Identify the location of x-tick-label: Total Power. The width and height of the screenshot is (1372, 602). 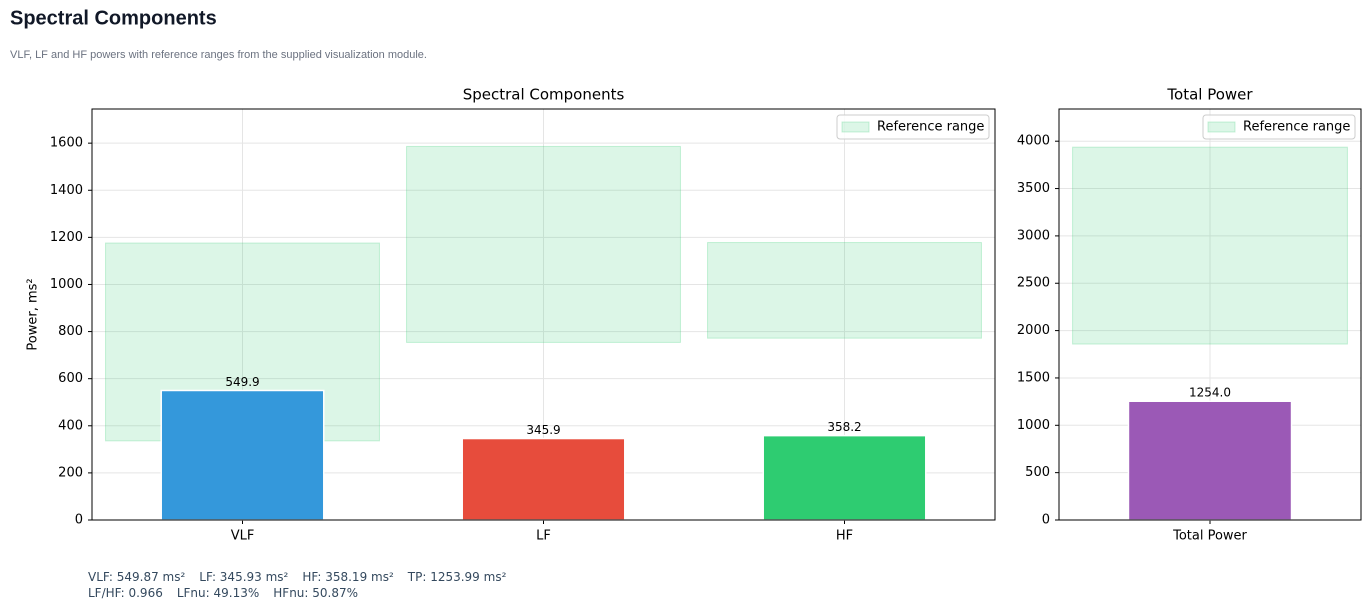
(1209, 536).